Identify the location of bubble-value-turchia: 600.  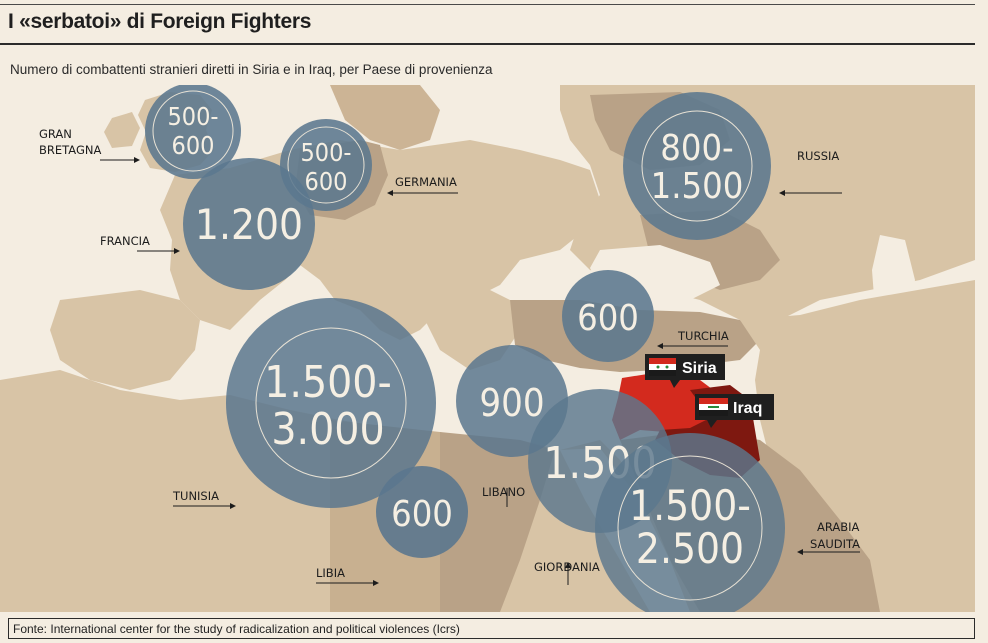
(608, 318).